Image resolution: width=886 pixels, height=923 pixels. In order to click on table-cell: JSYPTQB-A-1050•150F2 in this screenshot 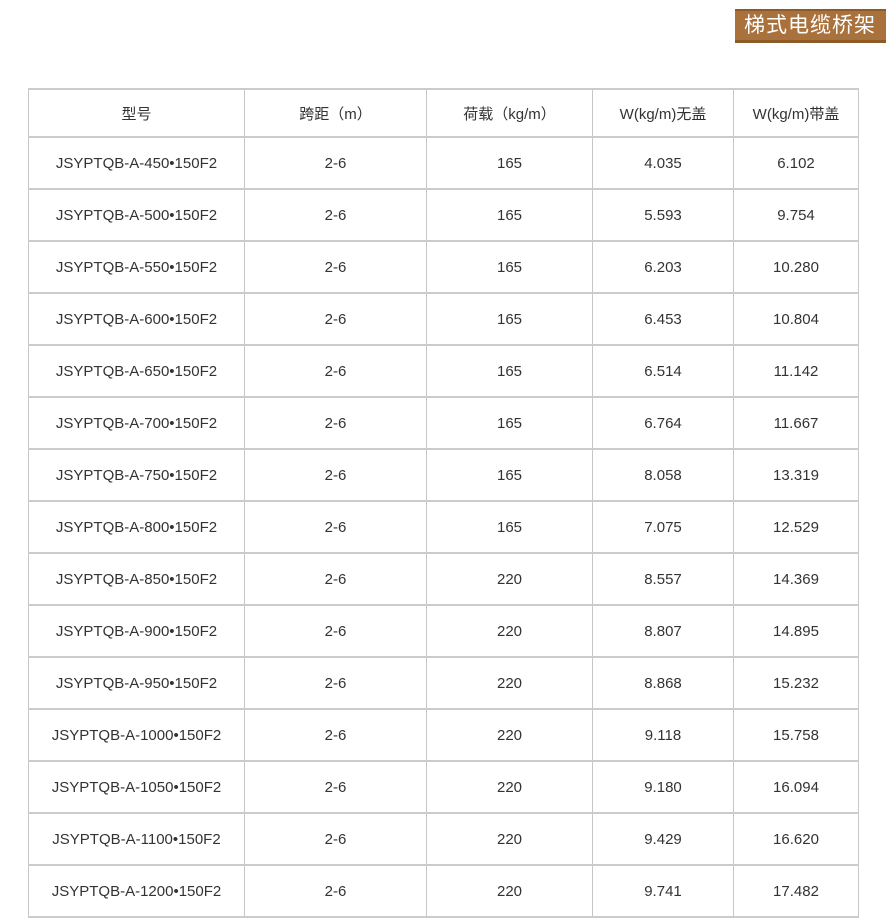, I will do `click(136, 787)`.